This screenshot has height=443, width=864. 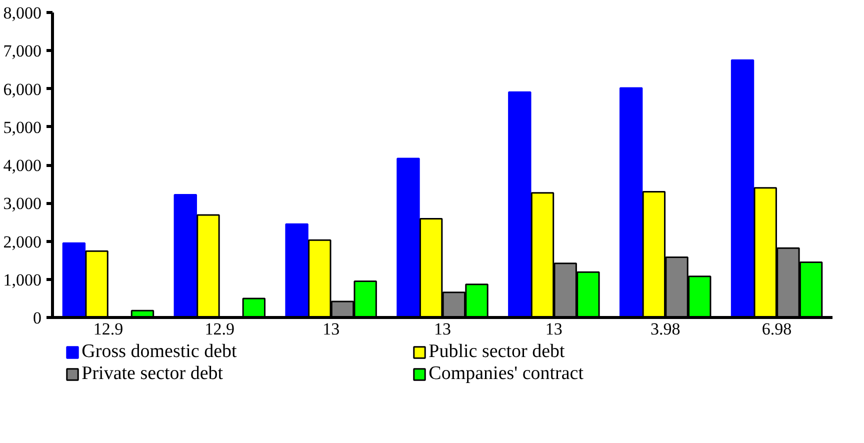 What do you see at coordinates (153, 374) in the screenshot?
I see `legend-label: Private sector debt` at bounding box center [153, 374].